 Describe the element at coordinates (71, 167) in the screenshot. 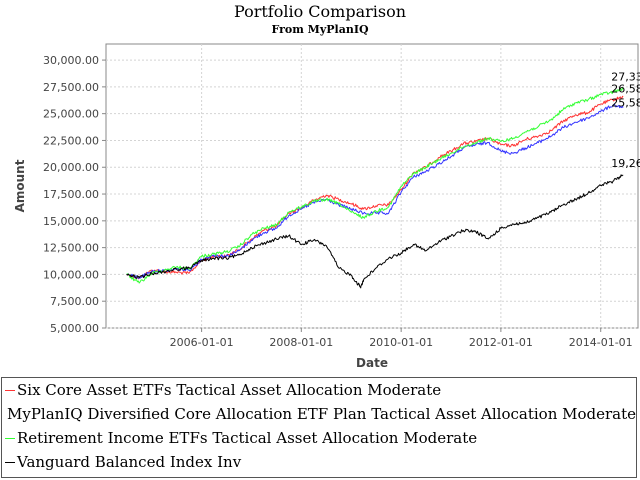

I see `y-tick-label: 20,000.00` at that location.